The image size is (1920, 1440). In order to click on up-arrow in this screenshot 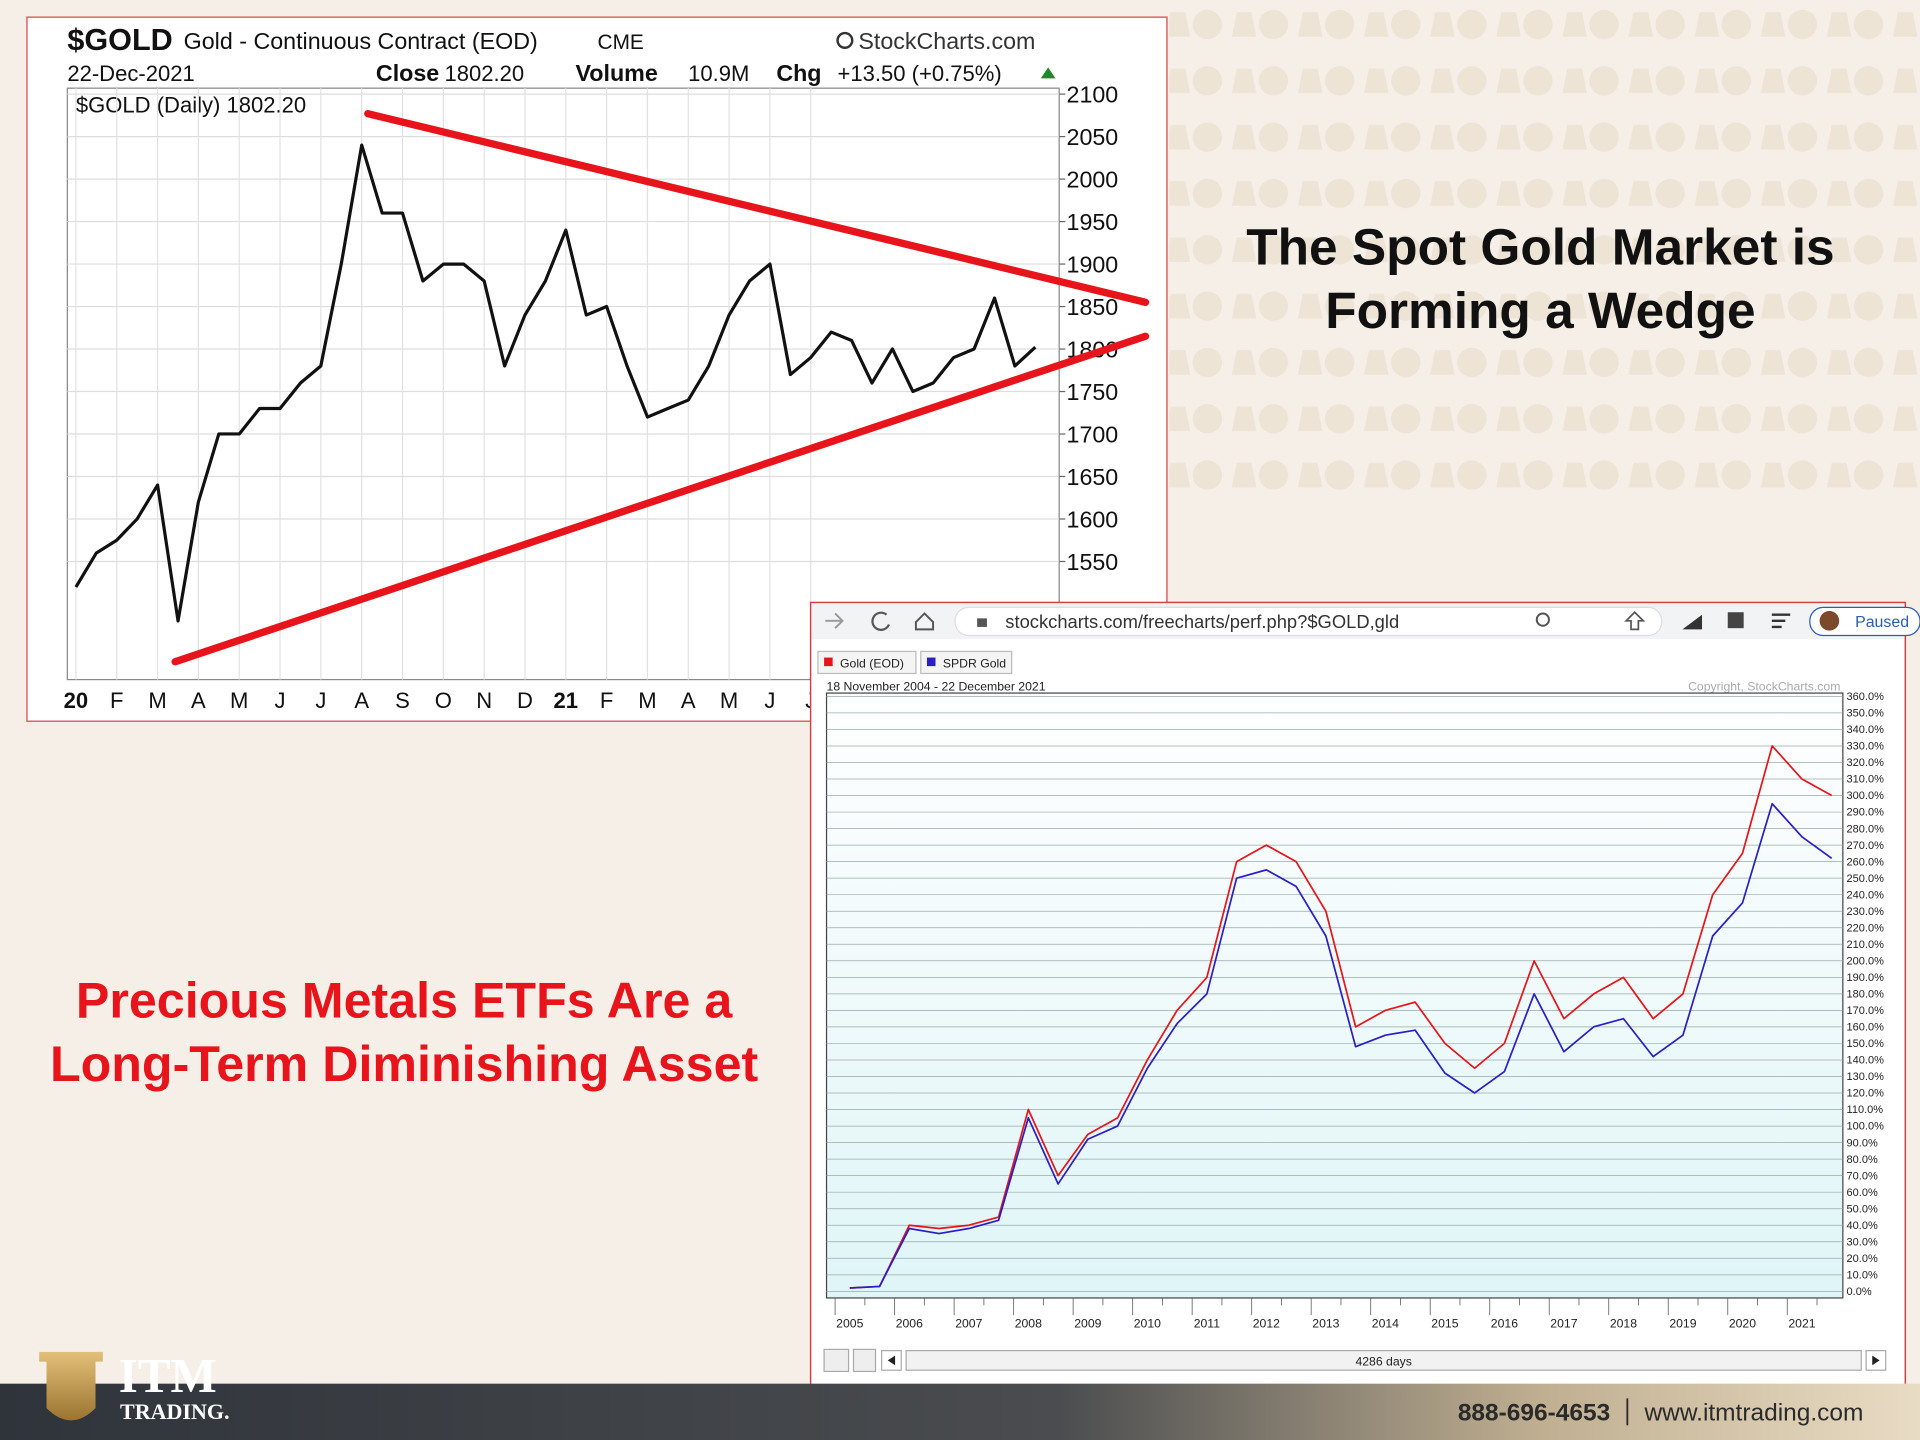, I will do `click(1048, 73)`.